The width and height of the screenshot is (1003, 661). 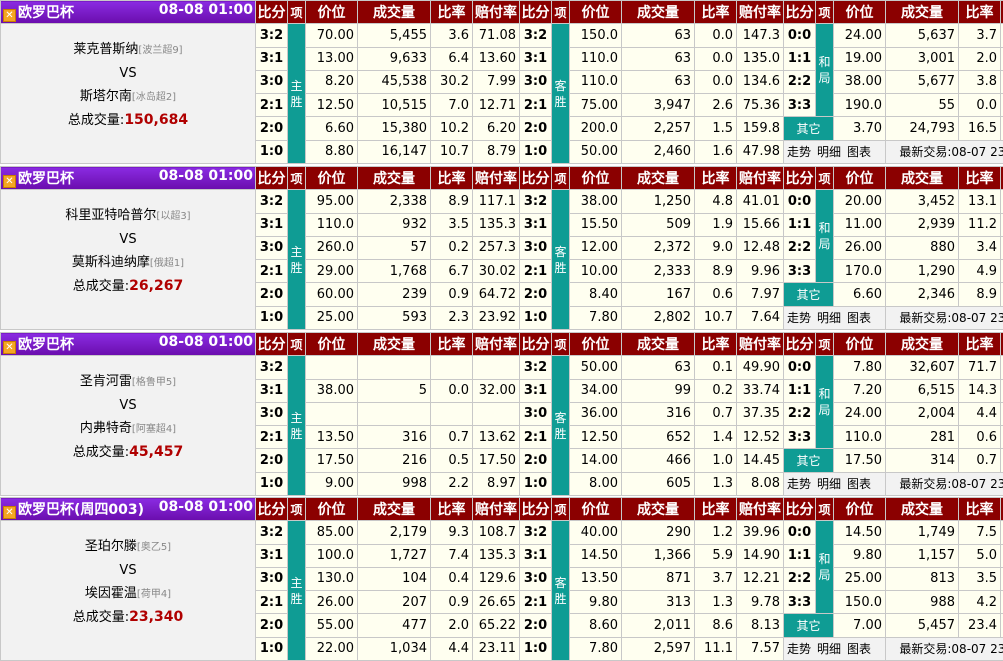 I want to click on score-cell: 3:0, so click(x=535, y=82).